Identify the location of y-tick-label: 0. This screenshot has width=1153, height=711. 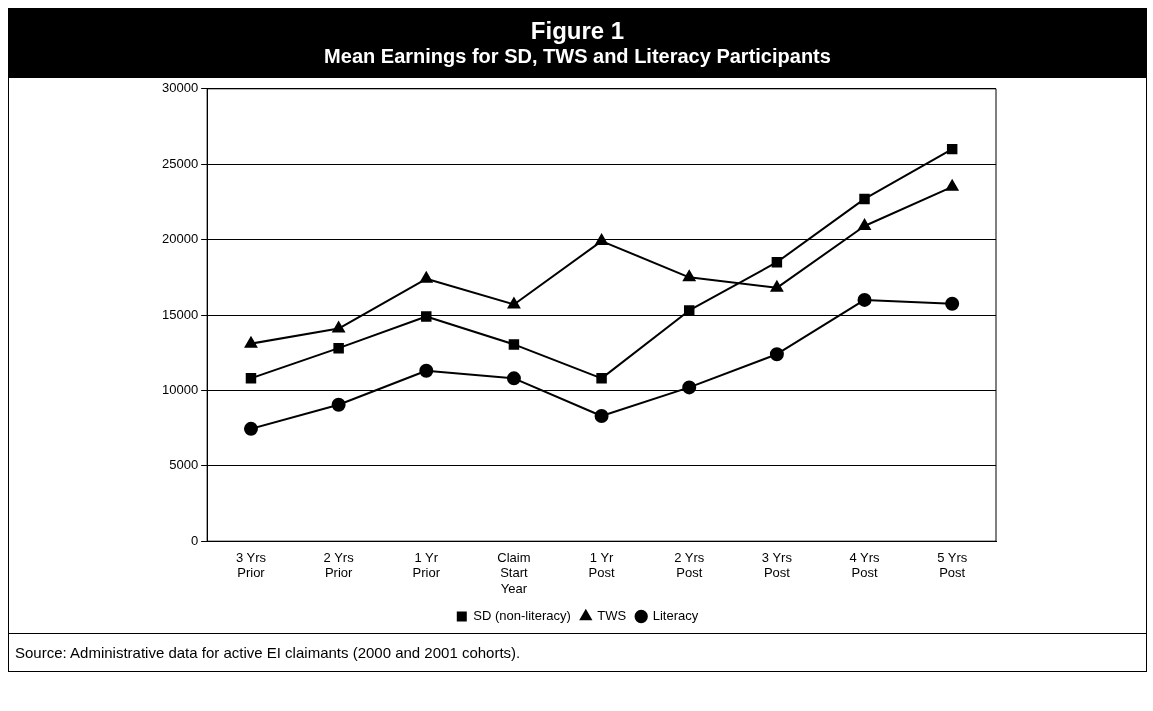
(194, 540).